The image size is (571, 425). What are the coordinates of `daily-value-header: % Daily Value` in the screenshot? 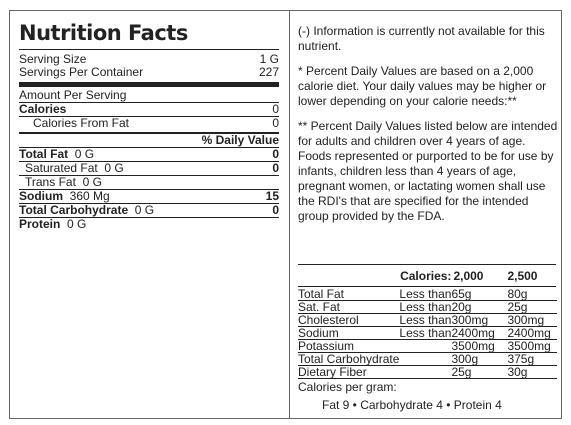 It's located at (240, 140).